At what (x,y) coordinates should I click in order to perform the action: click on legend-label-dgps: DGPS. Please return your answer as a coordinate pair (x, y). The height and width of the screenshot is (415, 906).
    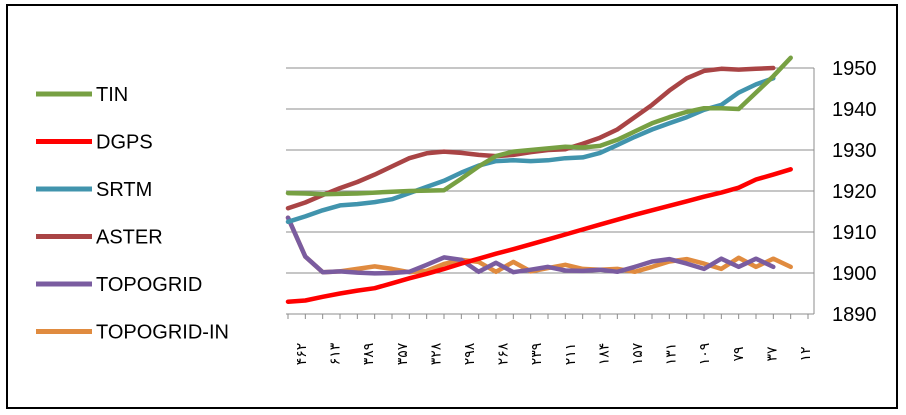
    Looking at the image, I should click on (124, 143).